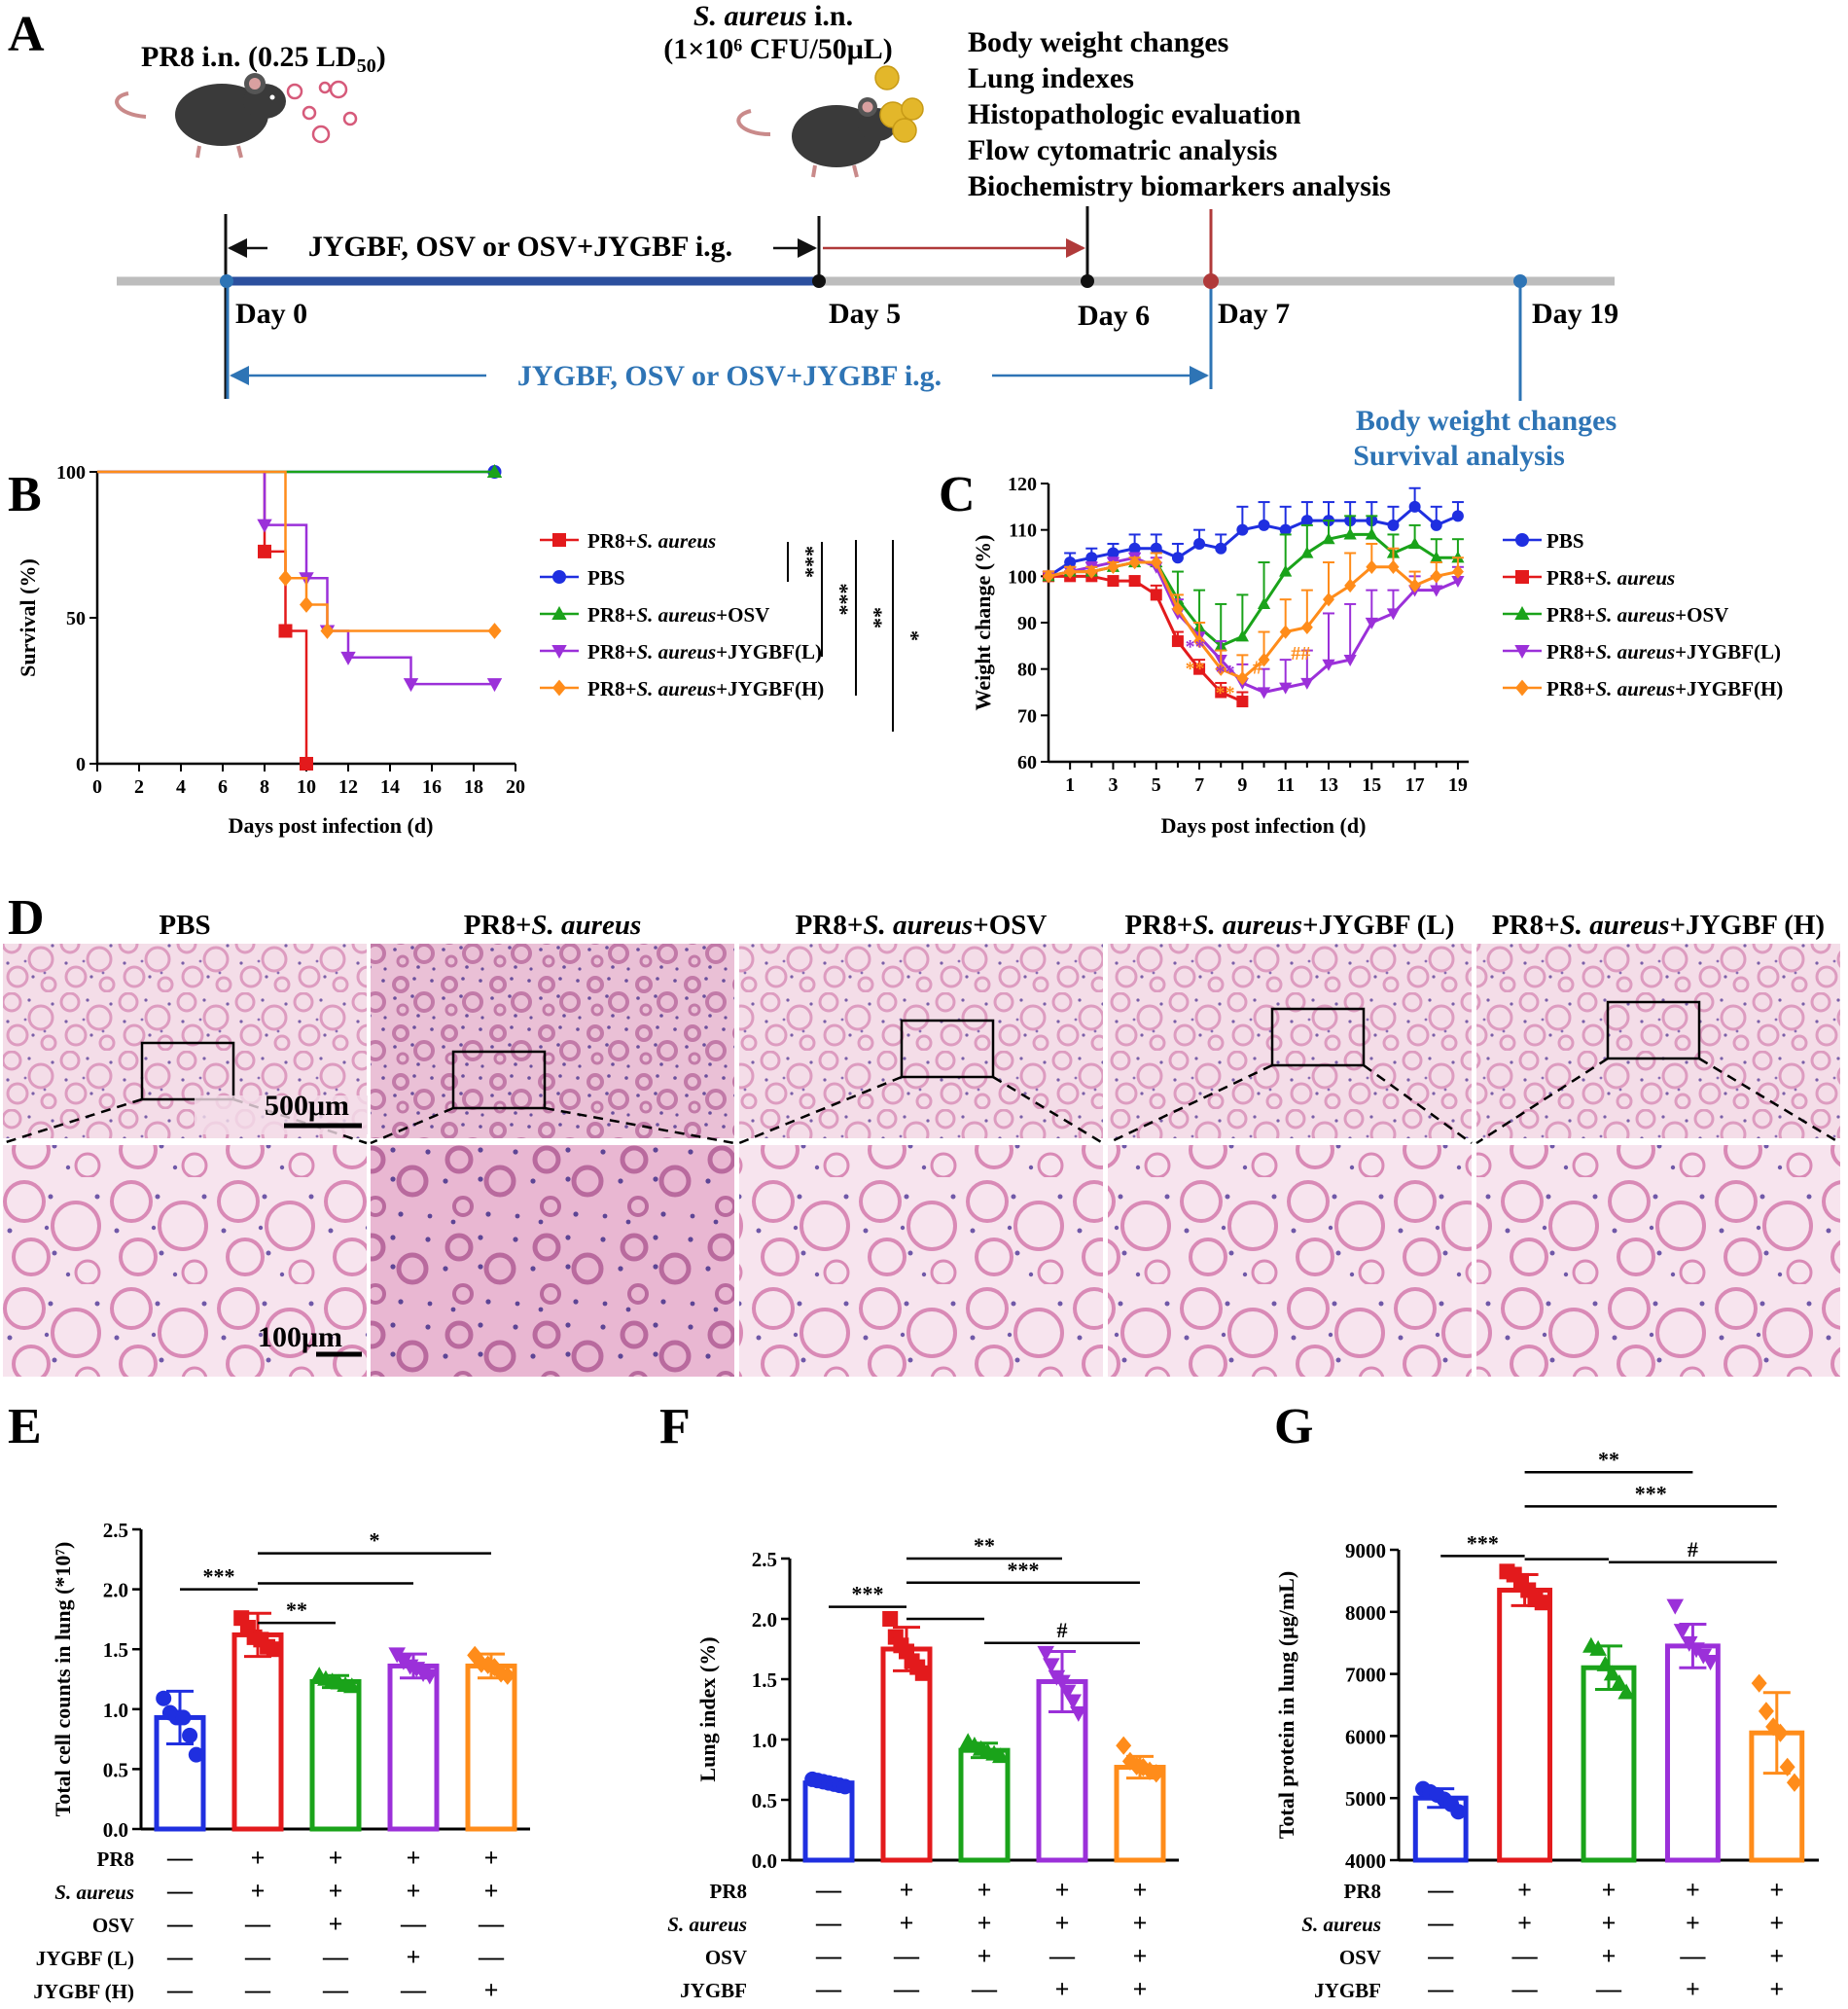  Describe the element at coordinates (1024, 1570) in the screenshot. I see `significance-label: ***` at that location.